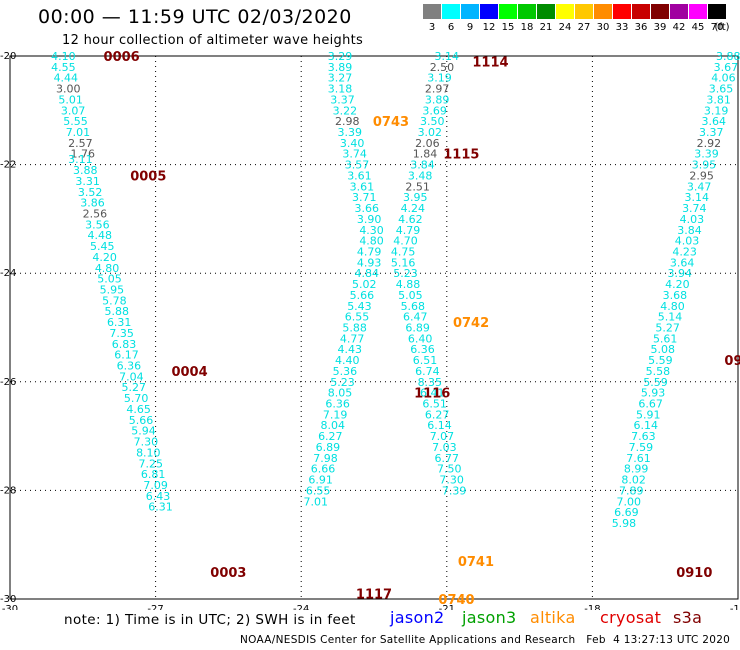 The image size is (740, 650). What do you see at coordinates (80, 143) in the screenshot?
I see `swh-value: 2.57` at bounding box center [80, 143].